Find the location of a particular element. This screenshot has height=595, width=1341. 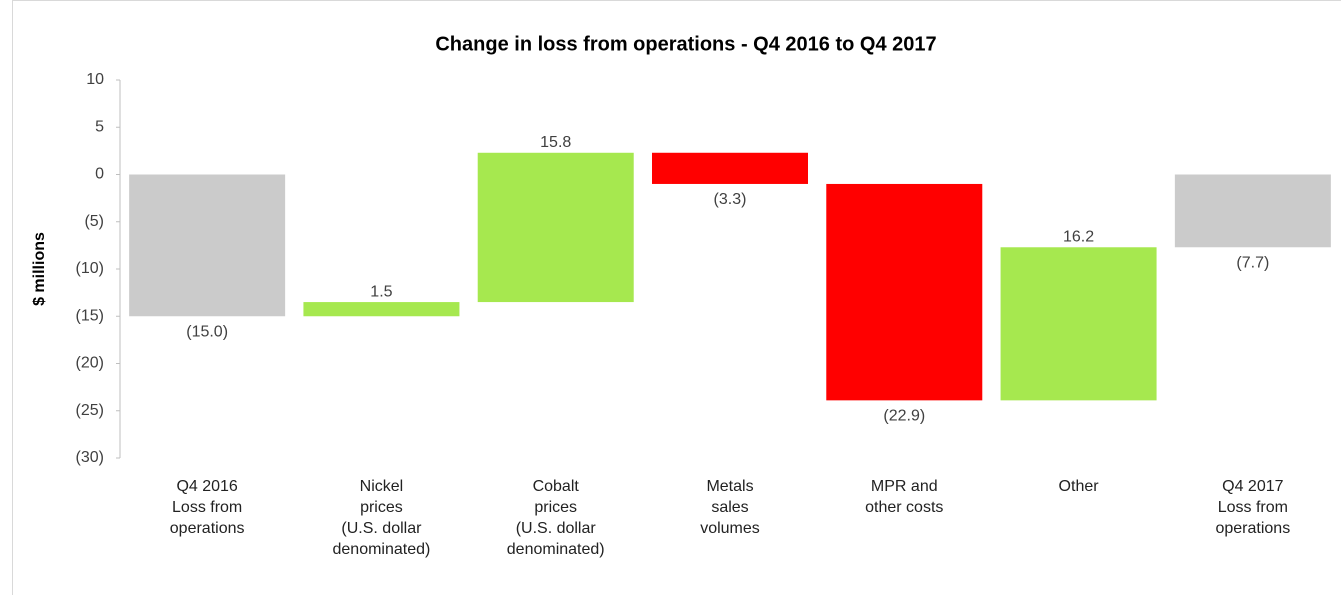

data-label: (22.9) is located at coordinates (904, 416).